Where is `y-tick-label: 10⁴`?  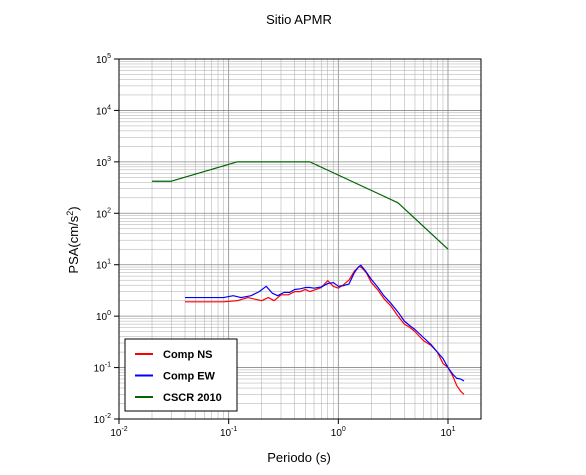 y-tick-label: 10⁴ is located at coordinates (103, 110).